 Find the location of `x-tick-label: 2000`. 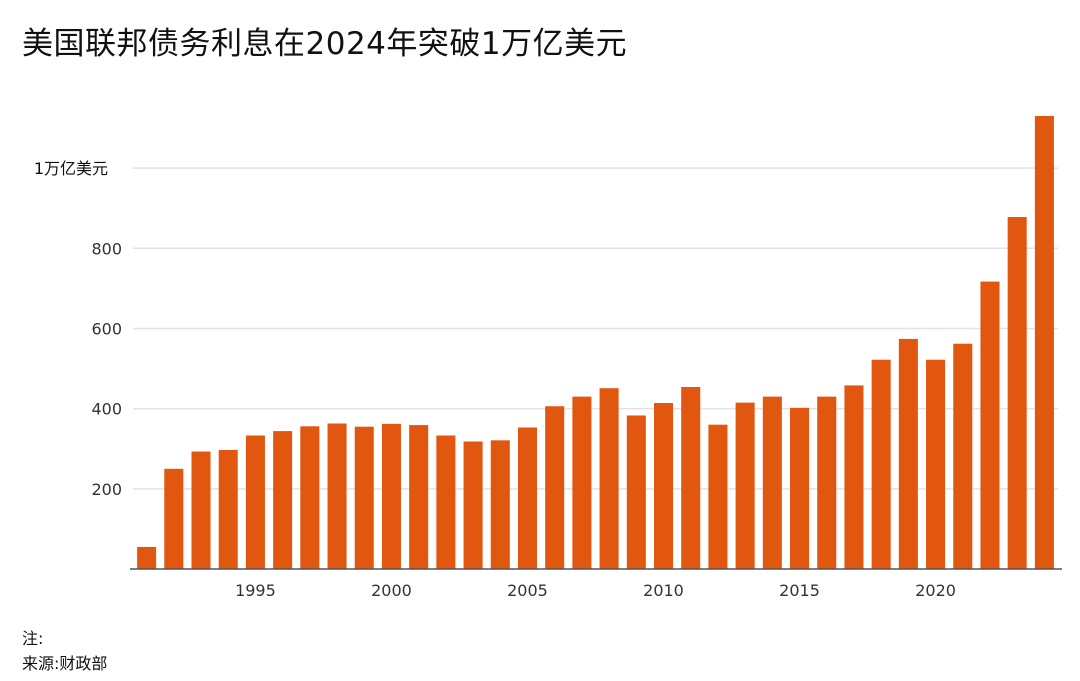

x-tick-label: 2000 is located at coordinates (391, 590).